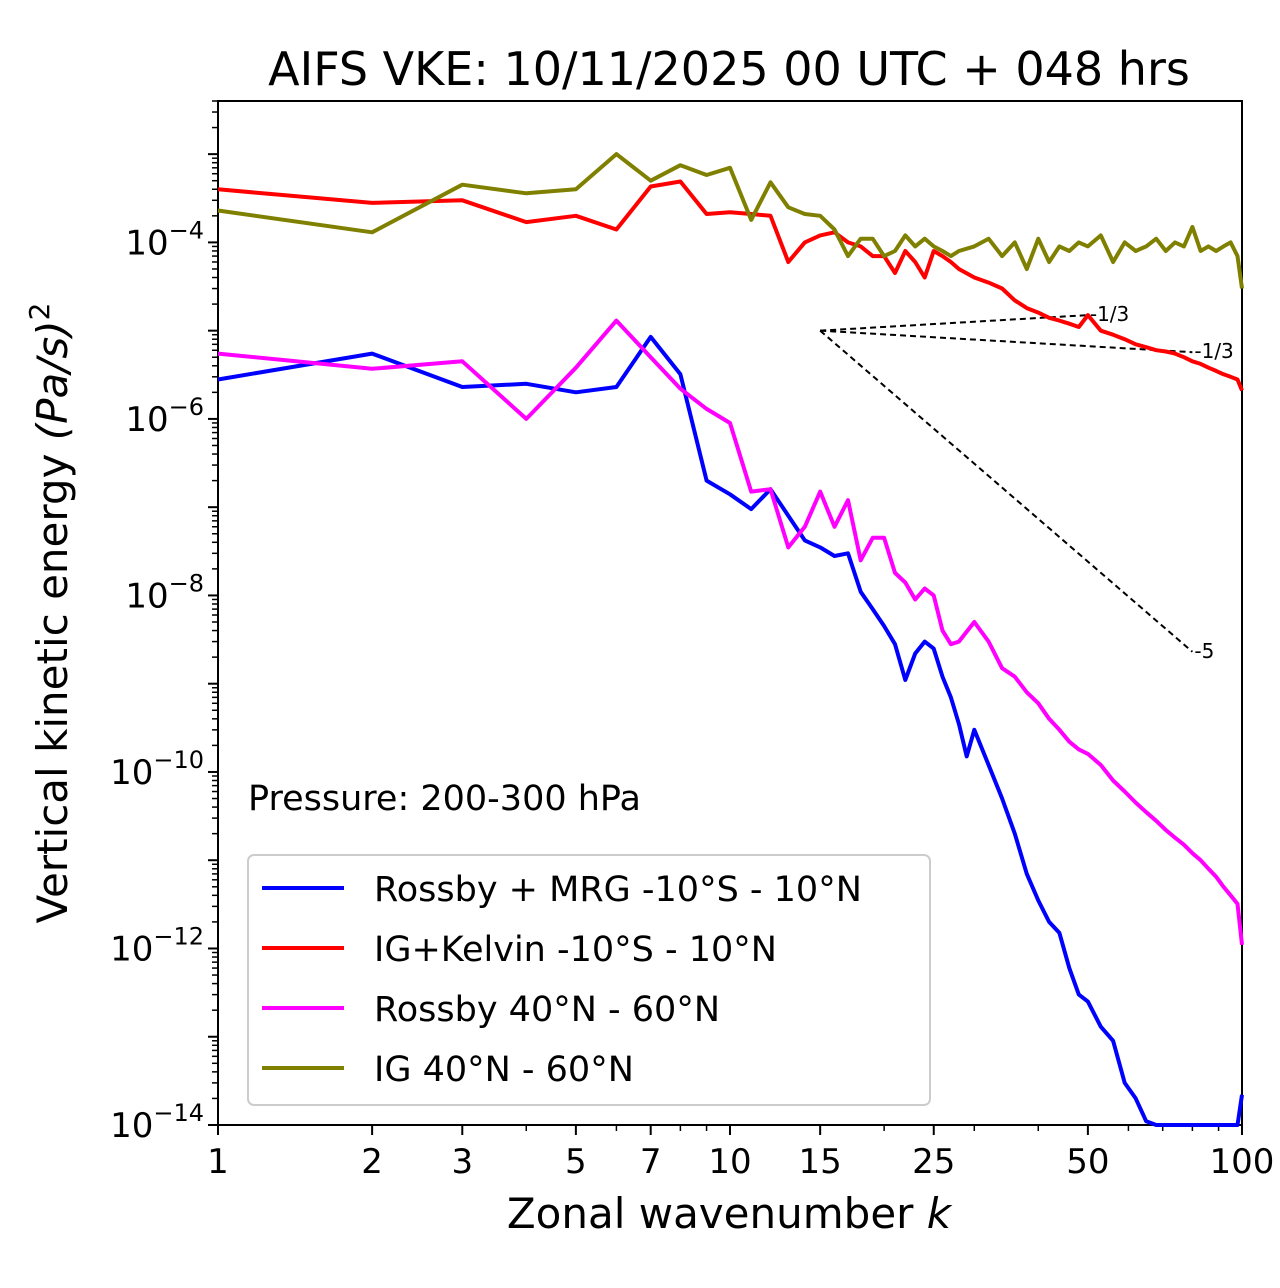 This screenshot has width=1280, height=1288. Describe the element at coordinates (50, 613) in the screenshot. I see `y-axis-label: Vertical kinetic energy (Pa/s)2` at that location.